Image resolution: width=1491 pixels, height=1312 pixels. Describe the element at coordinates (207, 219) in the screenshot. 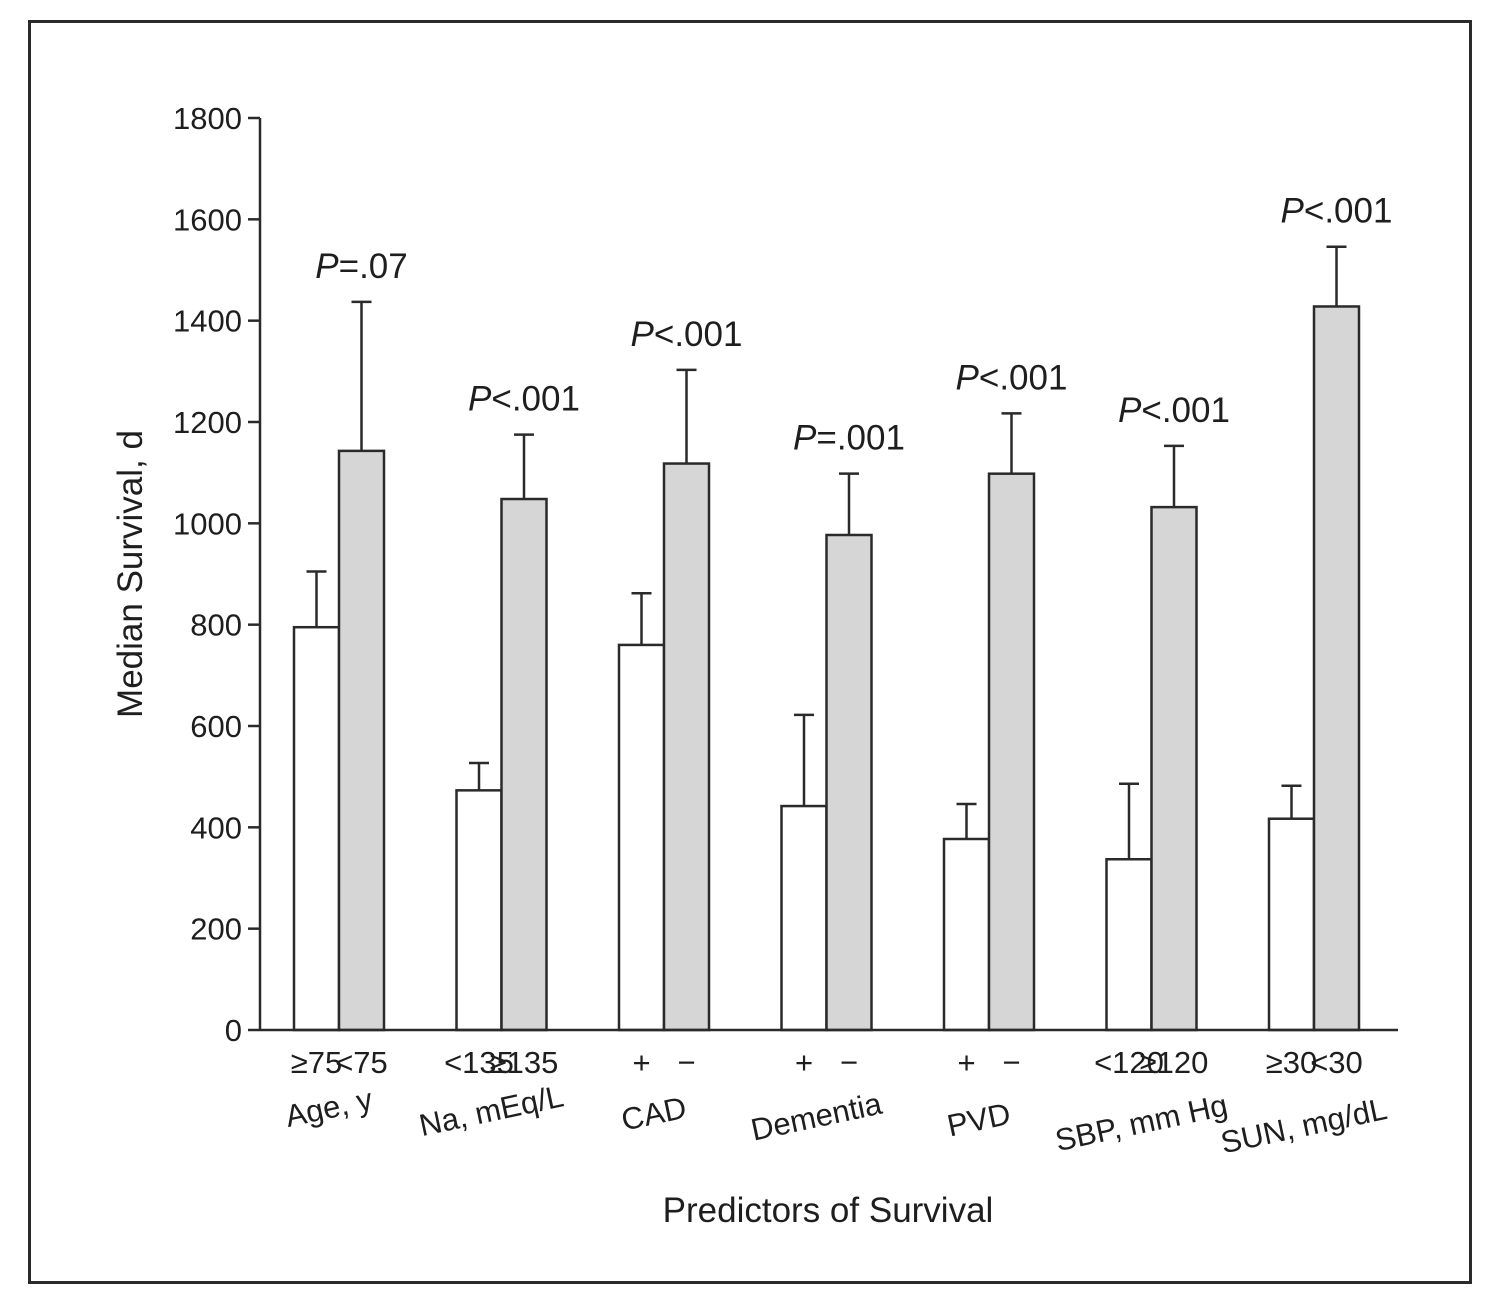

I see `y-tick-label: 1600` at that location.